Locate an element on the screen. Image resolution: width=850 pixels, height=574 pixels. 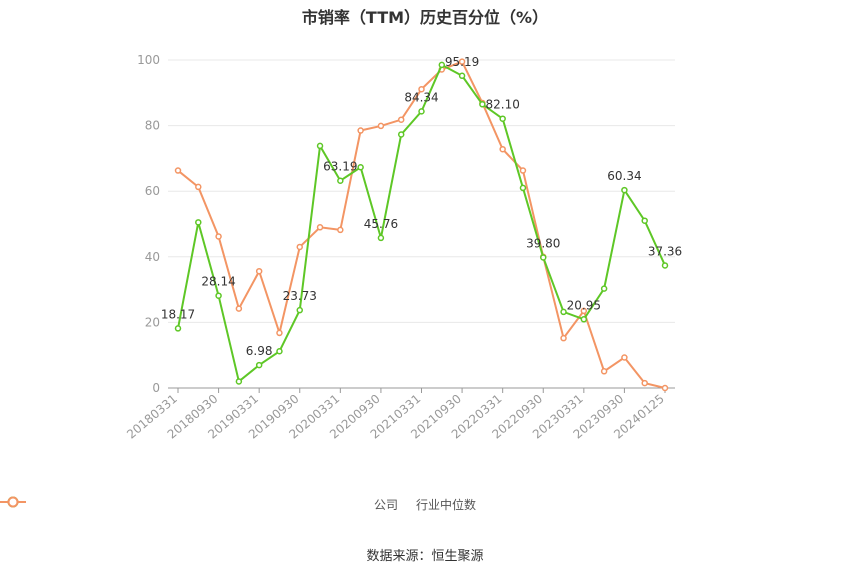
company-data-label: 39.80 is located at coordinates (543, 243).